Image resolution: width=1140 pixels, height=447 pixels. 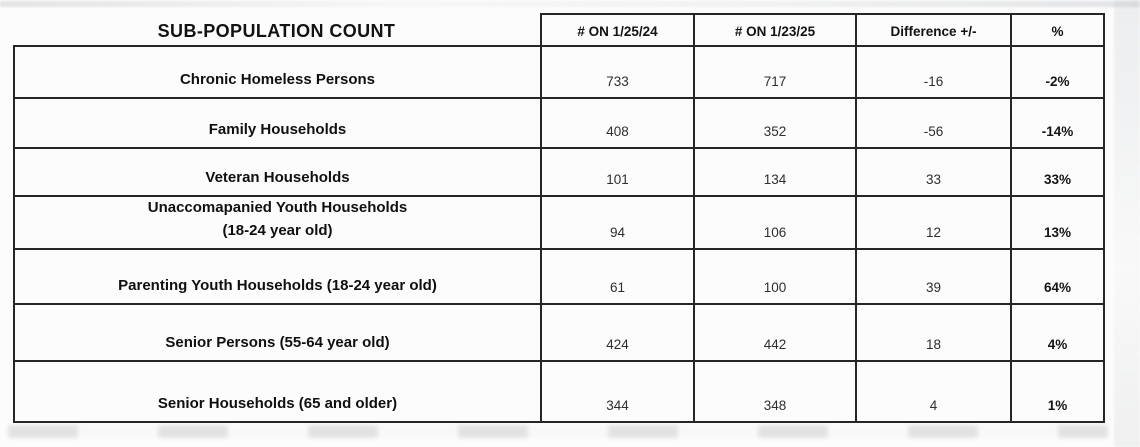 What do you see at coordinates (1057, 391) in the screenshot?
I see `cell-percent: 1%` at bounding box center [1057, 391].